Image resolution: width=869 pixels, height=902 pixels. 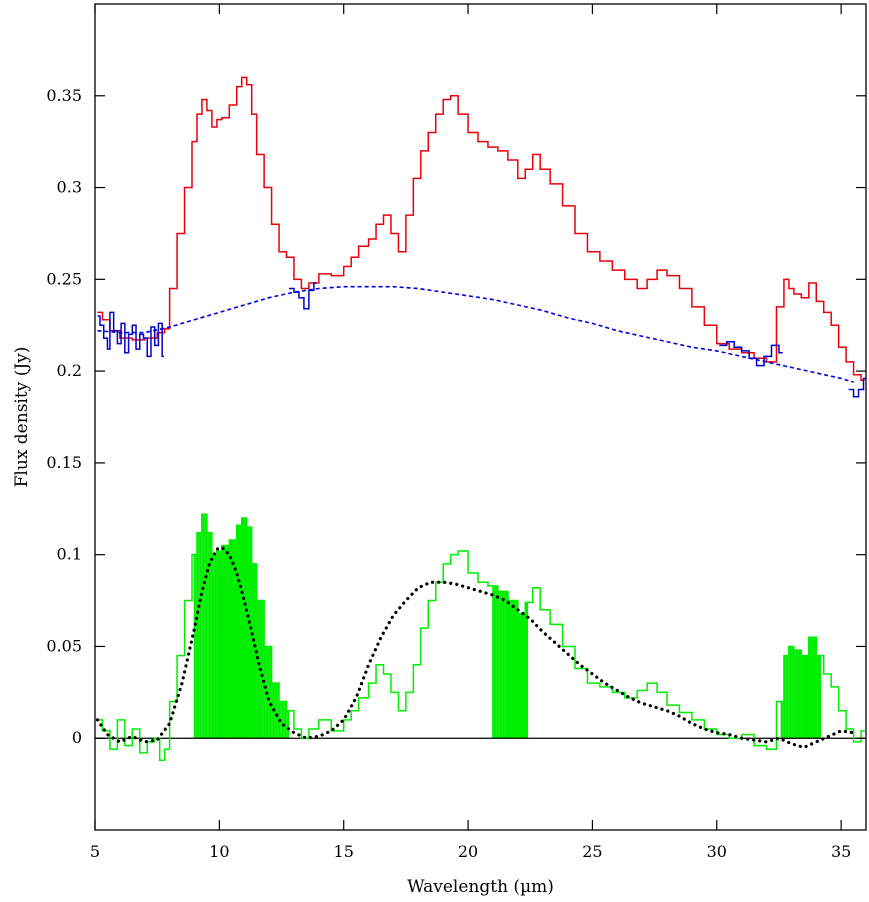 I want to click on y-tick-label: 0.15, so click(x=64, y=462).